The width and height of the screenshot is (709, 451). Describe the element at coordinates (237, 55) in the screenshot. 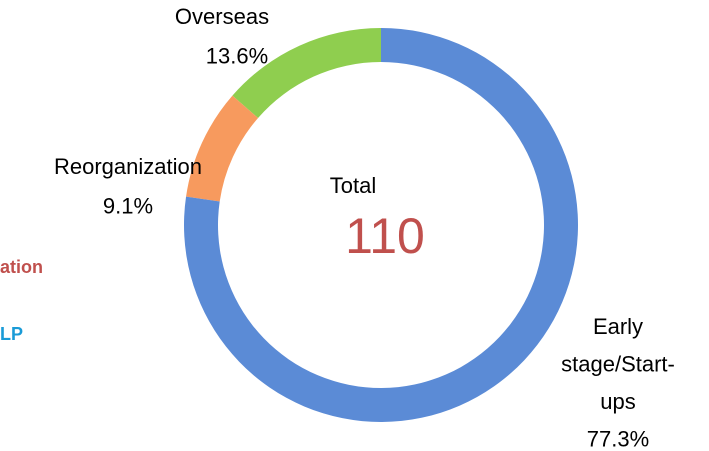

I see `slice-value-label: 13.6%` at that location.